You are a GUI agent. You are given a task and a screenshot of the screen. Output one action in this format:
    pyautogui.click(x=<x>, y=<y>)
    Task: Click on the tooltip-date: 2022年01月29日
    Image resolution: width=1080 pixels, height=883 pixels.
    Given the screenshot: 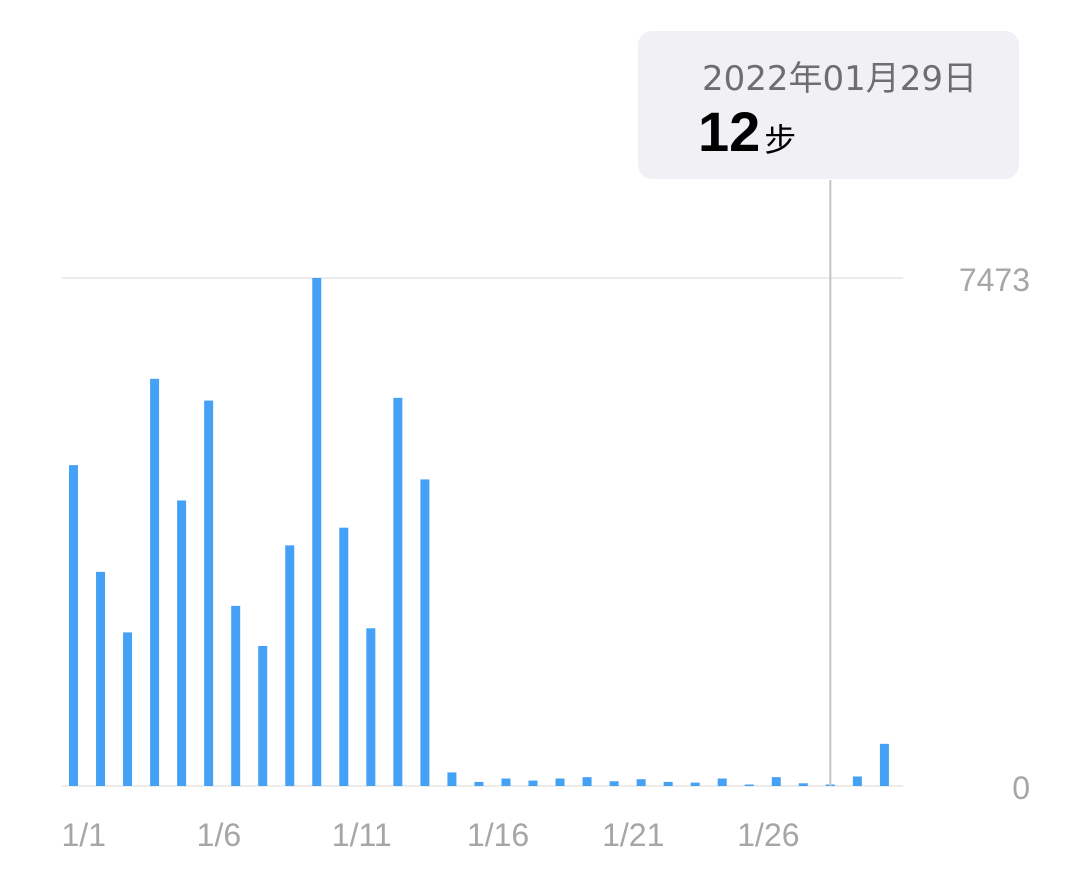 What is the action you would take?
    pyautogui.click(x=840, y=79)
    